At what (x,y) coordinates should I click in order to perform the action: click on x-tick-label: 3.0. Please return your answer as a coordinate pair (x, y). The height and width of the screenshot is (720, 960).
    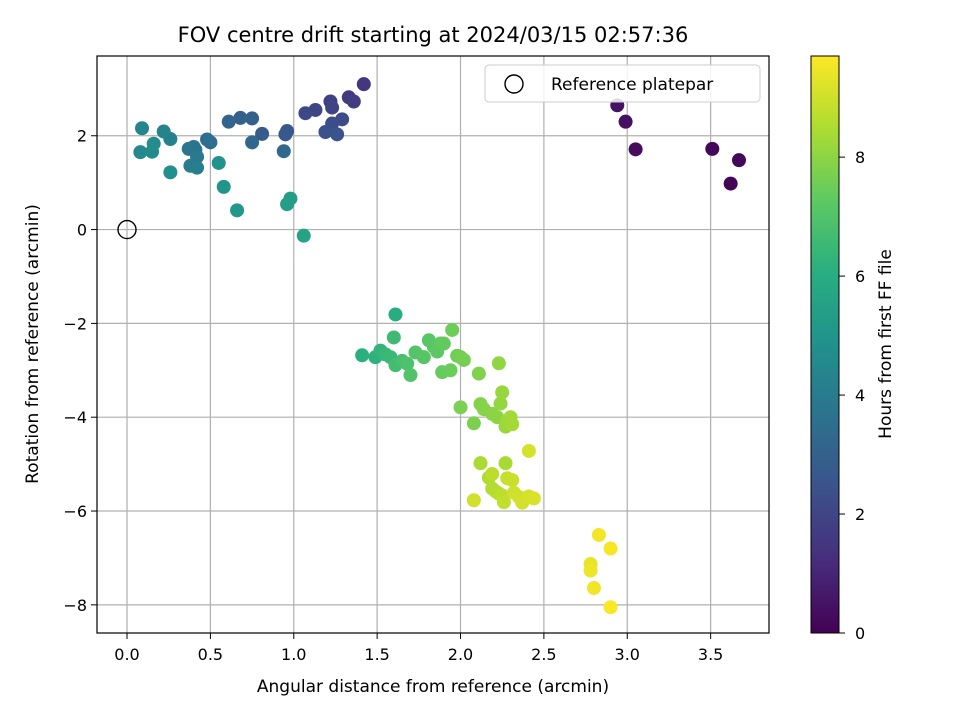
    Looking at the image, I should click on (627, 654).